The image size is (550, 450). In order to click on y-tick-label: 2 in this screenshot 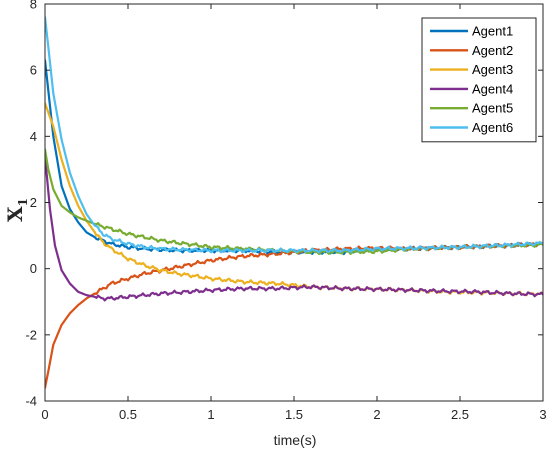, I will do `click(33, 202)`.